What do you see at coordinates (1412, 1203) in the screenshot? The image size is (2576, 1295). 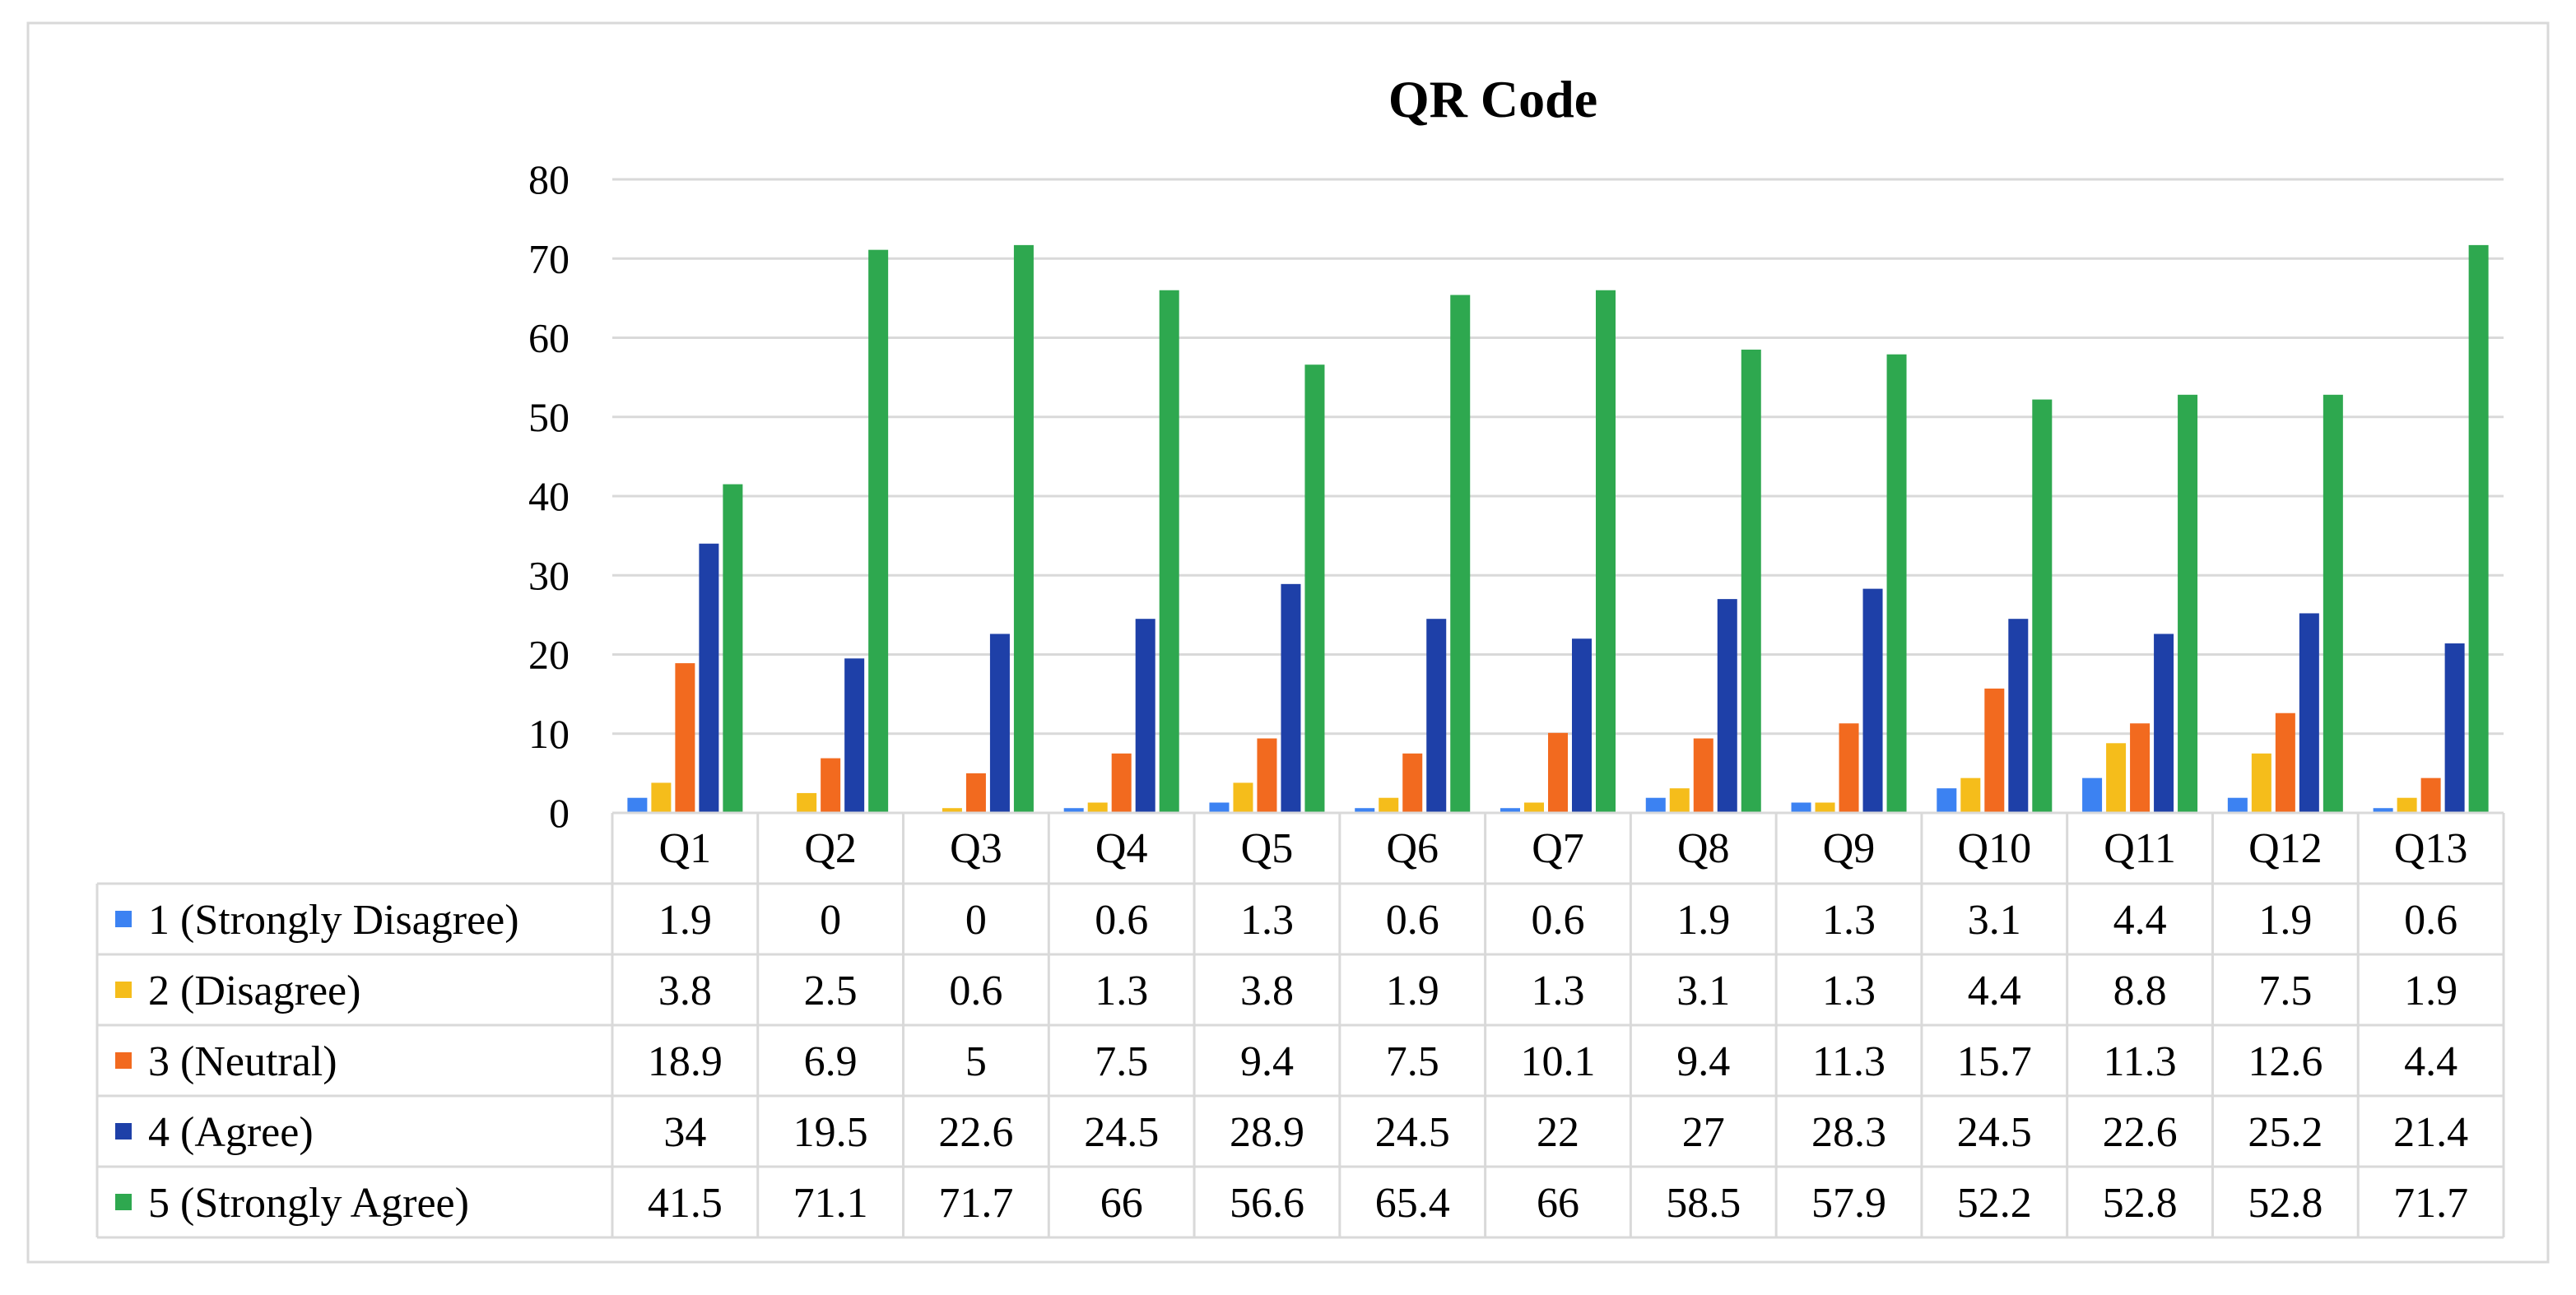 I see `data-label: 65.4` at bounding box center [1412, 1203].